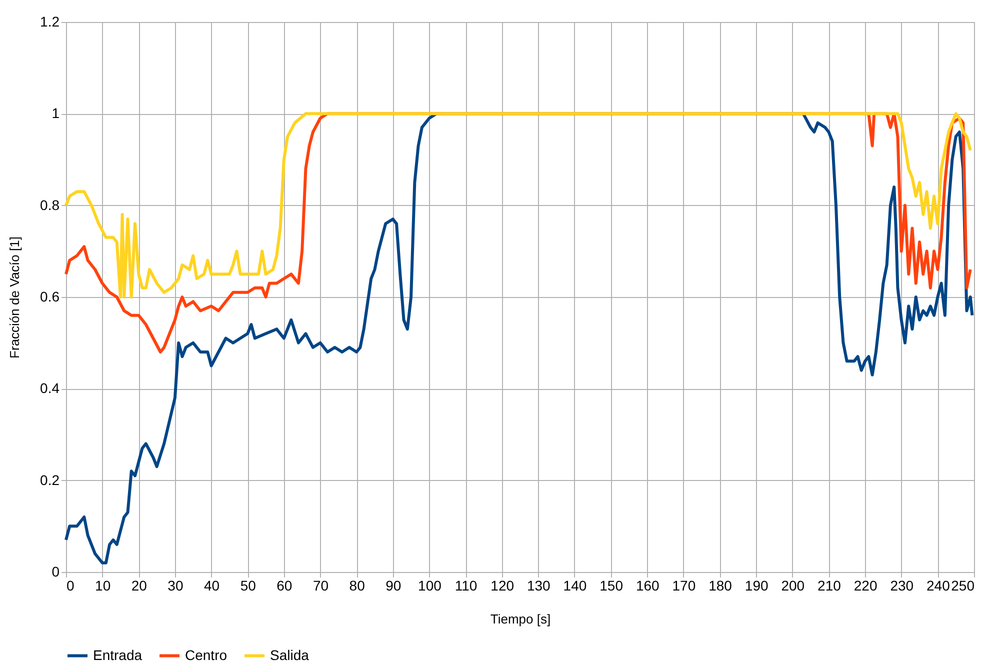  What do you see at coordinates (248, 586) in the screenshot?
I see `x-tick-label: 50` at bounding box center [248, 586].